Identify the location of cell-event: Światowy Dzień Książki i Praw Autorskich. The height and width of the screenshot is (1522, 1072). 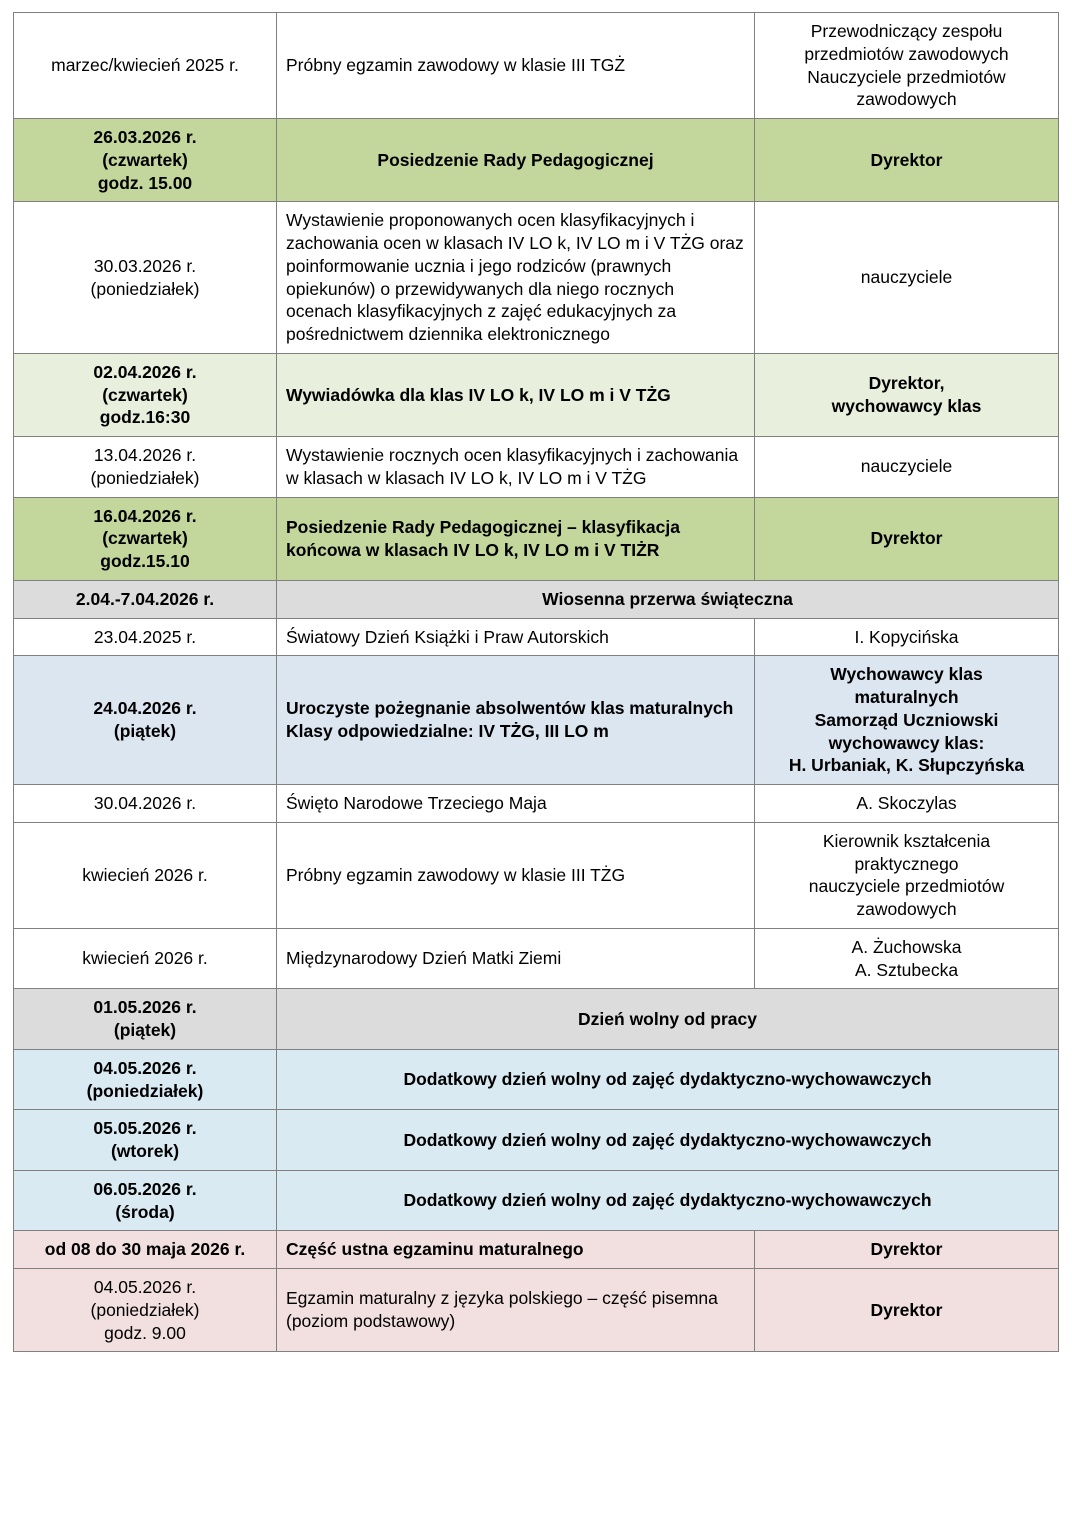
(515, 637).